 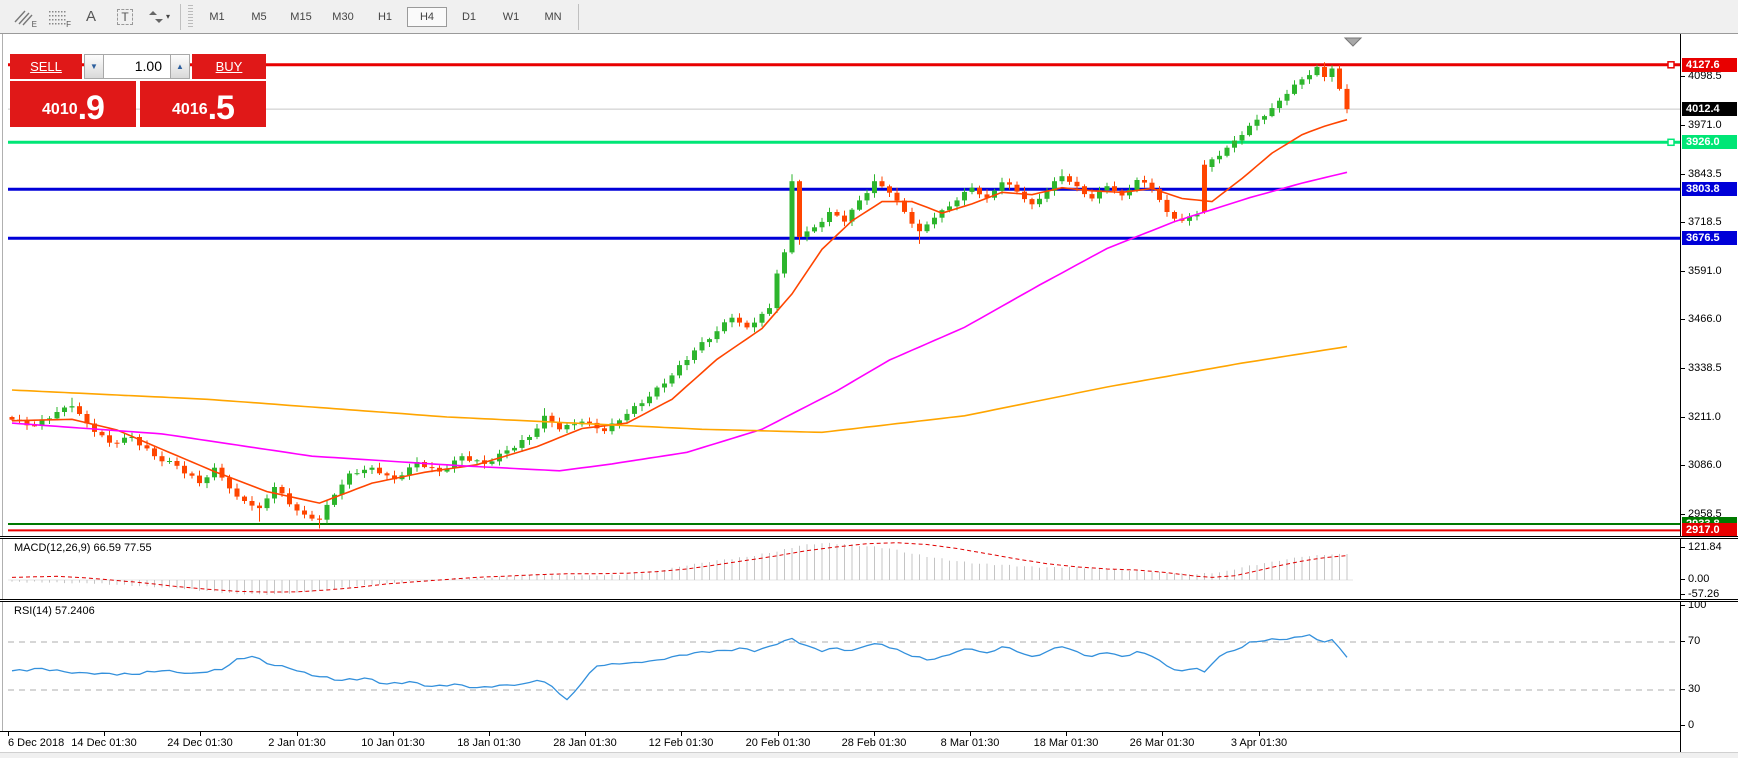 I want to click on window-left-border, so click(x=2, y=395).